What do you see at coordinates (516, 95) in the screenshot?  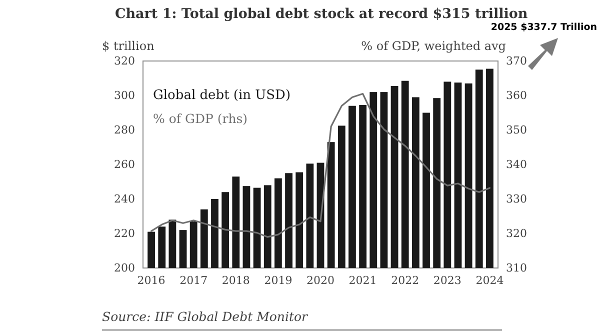 I see `y2-tick-label: 360` at bounding box center [516, 95].